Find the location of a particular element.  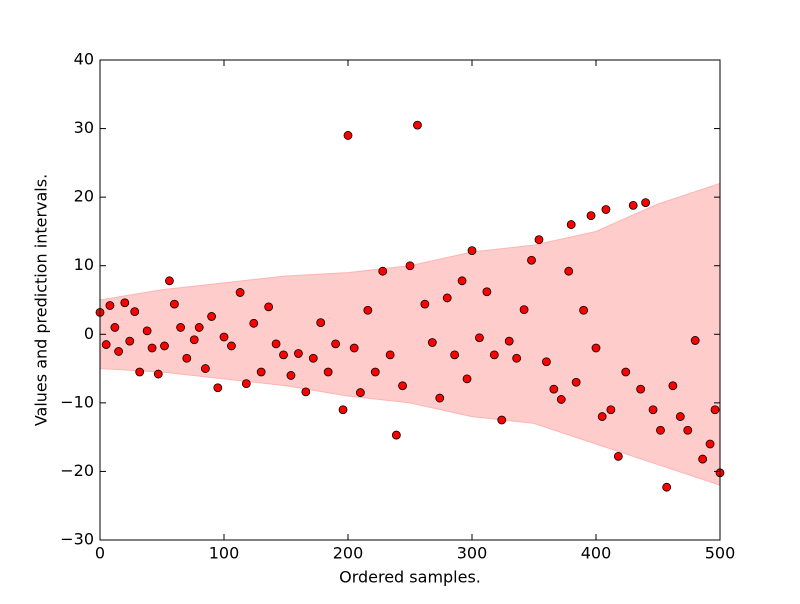

y-tick-label: −30 is located at coordinates (77, 539).